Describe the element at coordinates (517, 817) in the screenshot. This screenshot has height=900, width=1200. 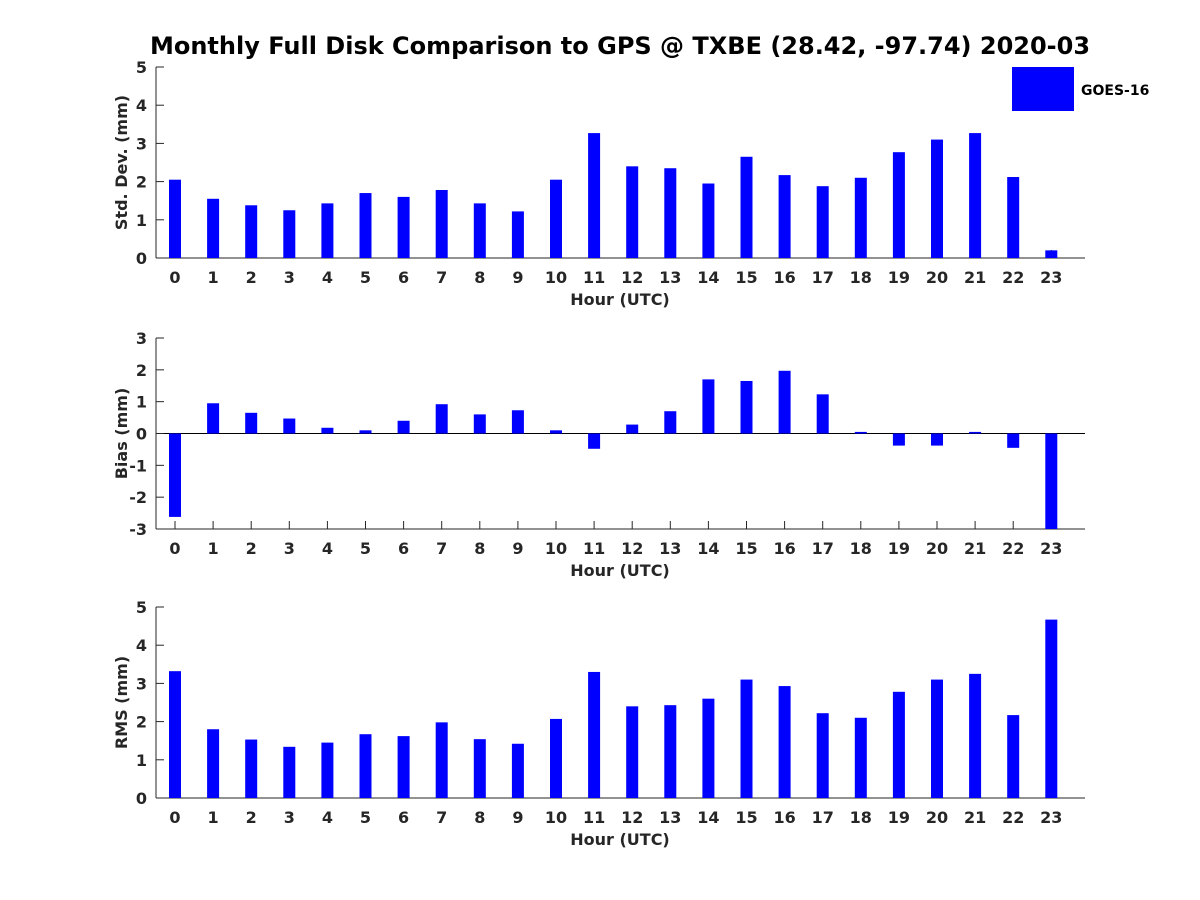
I see `rms-x-tick-label: 9` at that location.